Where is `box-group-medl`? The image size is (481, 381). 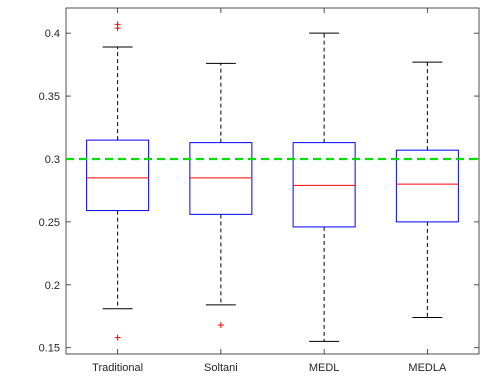 box-group-medl is located at coordinates (324, 187).